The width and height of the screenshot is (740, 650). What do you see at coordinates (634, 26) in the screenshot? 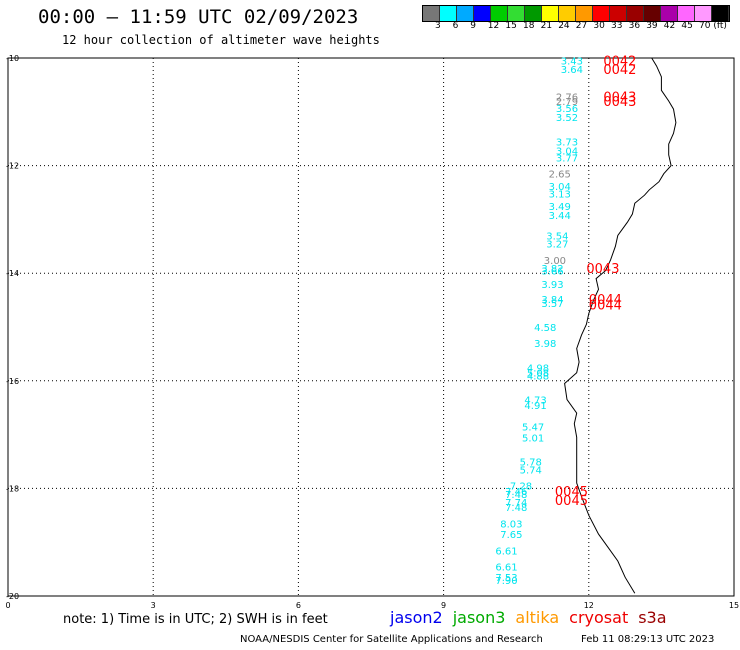
I see `colorbar-label: 36` at bounding box center [634, 26].